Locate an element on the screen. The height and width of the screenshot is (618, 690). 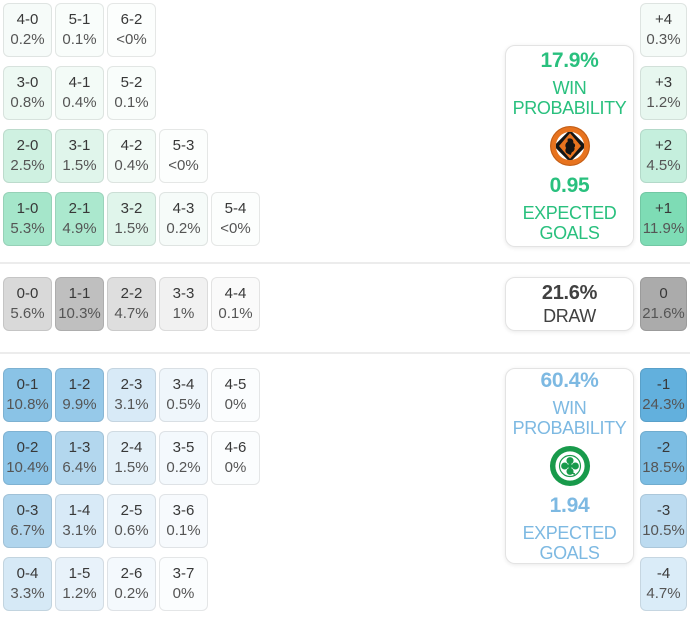
scoreline-label: 2-6 is located at coordinates (131, 573).